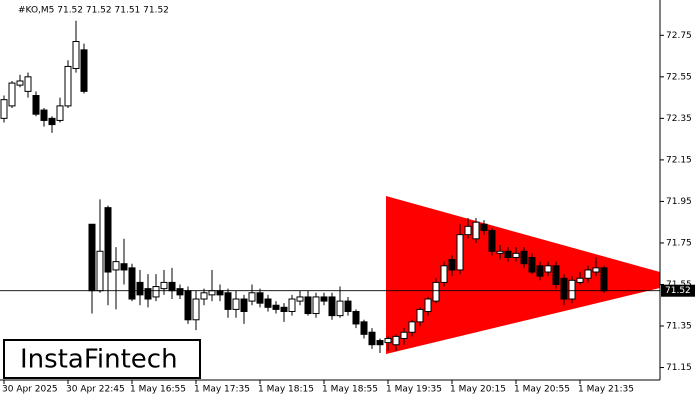 This screenshot has height=400, width=700. I want to click on chart-title: #KO,M5 71.52 71.52 71.51 71.52, so click(93, 11).